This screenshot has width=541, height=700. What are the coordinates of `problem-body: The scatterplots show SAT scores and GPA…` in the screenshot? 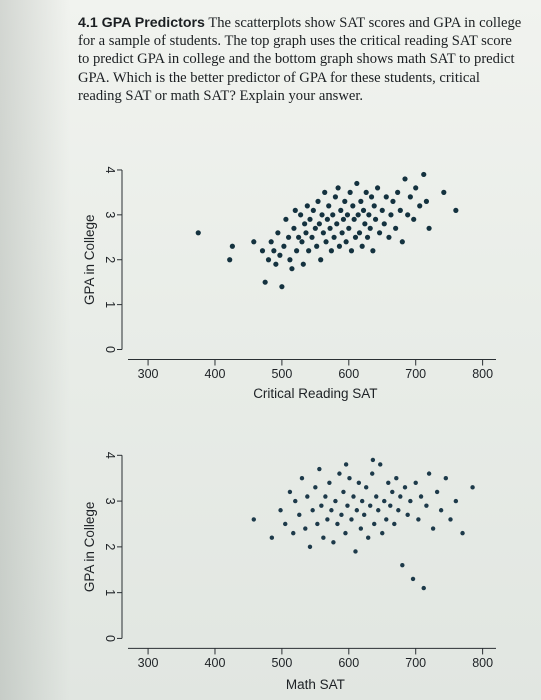 It's located at (300, 59).